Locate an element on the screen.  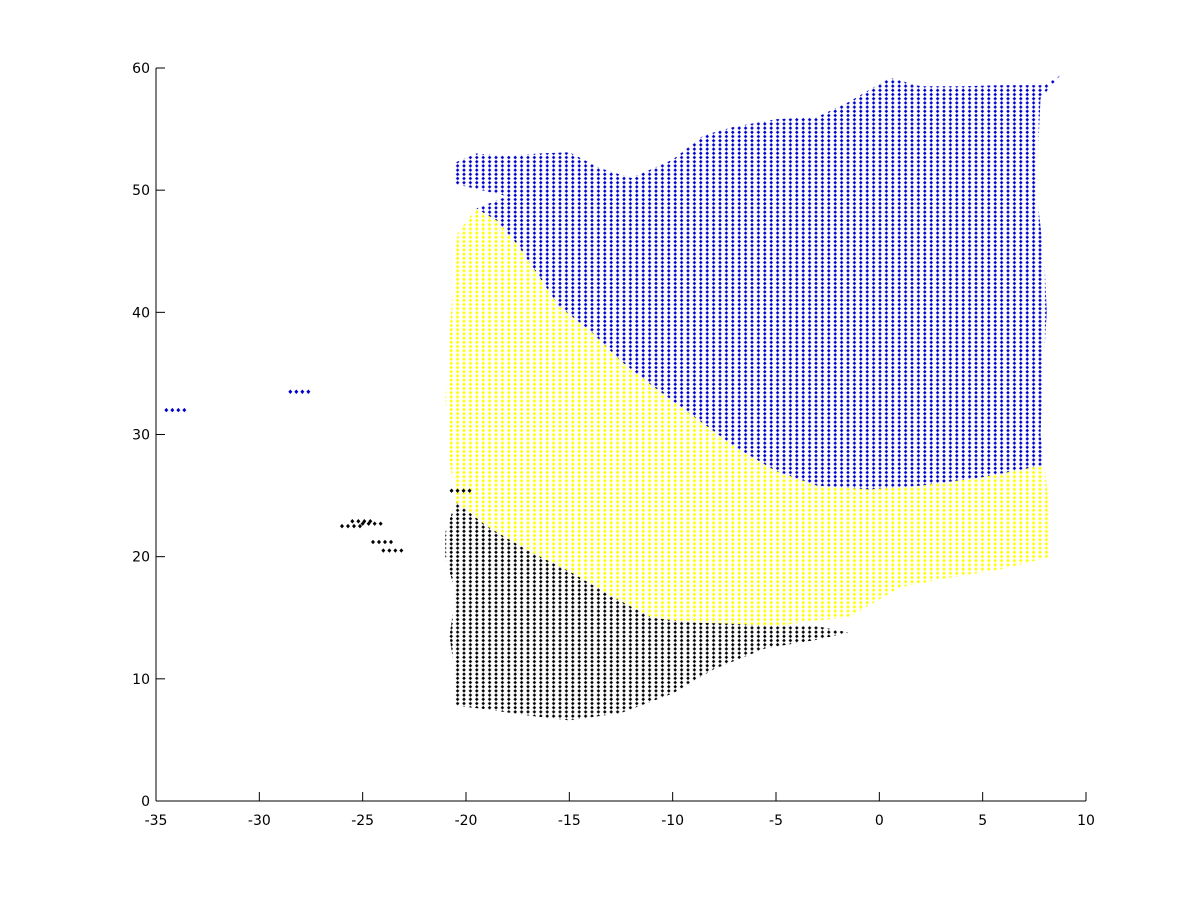
x-tick-label: -35 is located at coordinates (156, 821).